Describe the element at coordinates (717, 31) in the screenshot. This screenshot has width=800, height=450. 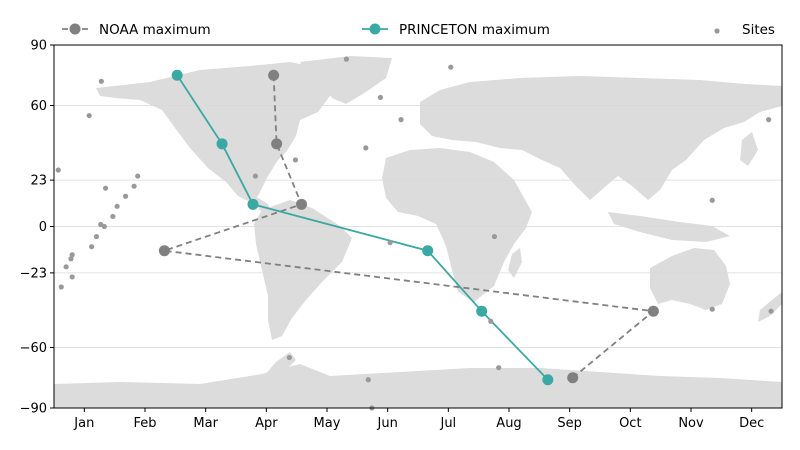
I see `legend-marker-sites` at that location.